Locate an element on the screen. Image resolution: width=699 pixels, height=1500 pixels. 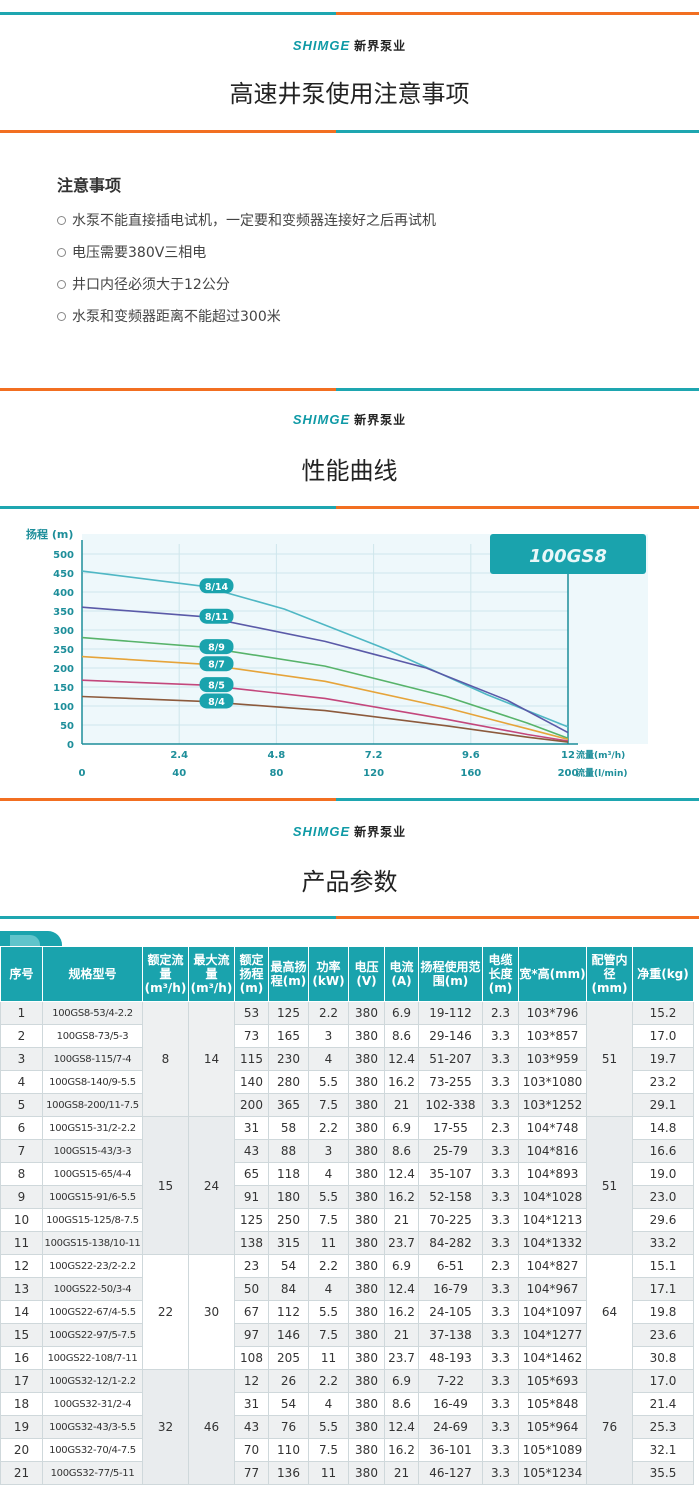
cell-model: 100GS8-73/5-3 is located at coordinates (92, 1036).